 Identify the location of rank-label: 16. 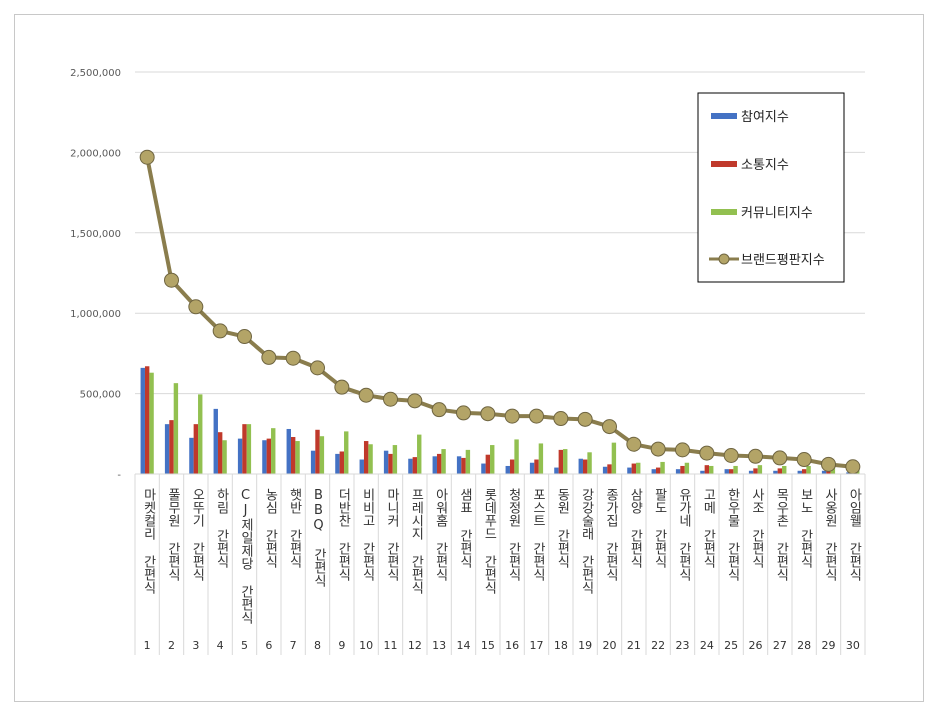
(512, 645).